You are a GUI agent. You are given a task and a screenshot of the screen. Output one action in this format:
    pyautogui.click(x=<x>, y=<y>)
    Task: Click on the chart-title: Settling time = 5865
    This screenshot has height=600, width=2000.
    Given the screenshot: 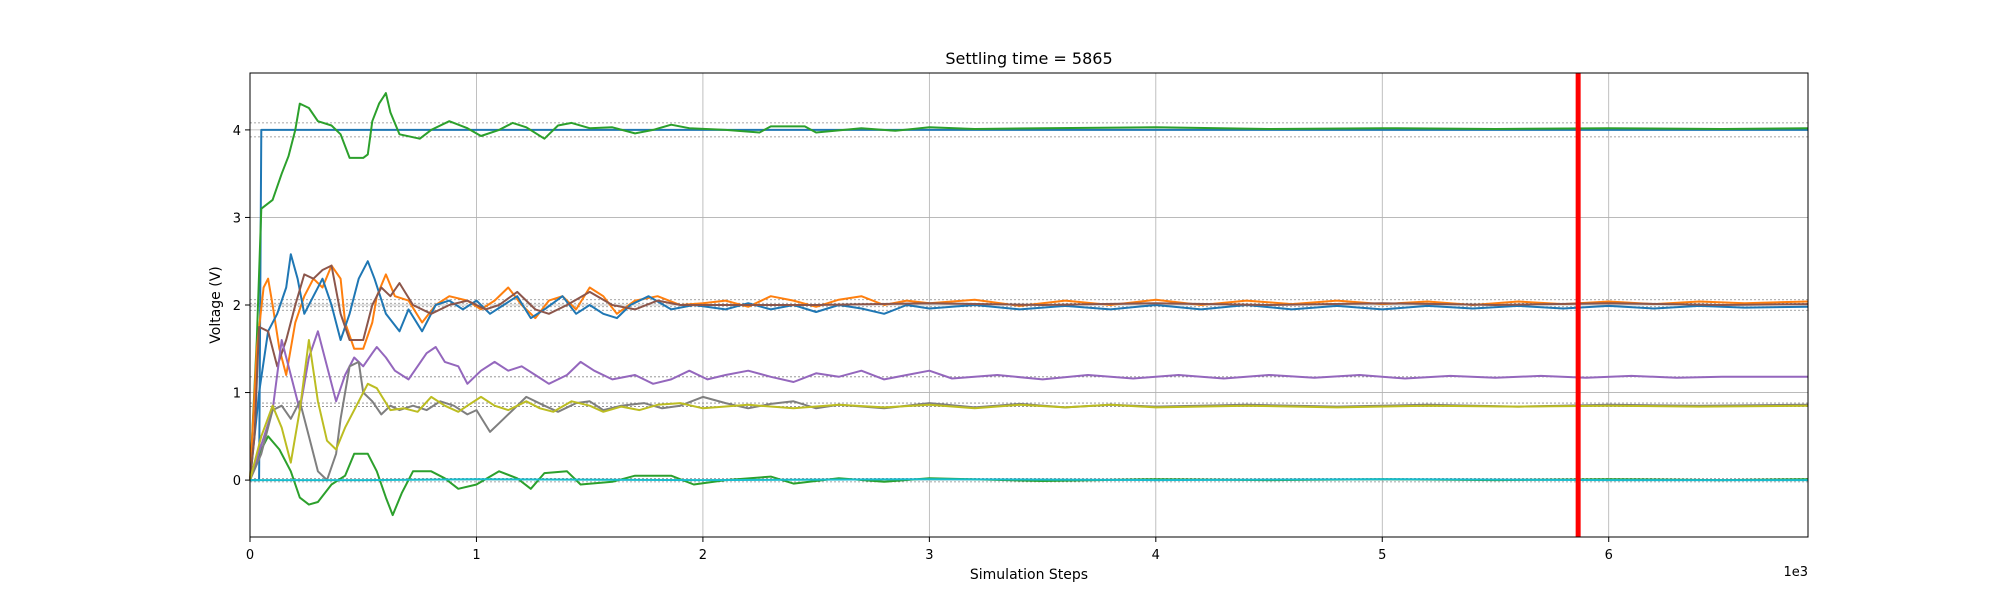 What is the action you would take?
    pyautogui.click(x=1028, y=58)
    